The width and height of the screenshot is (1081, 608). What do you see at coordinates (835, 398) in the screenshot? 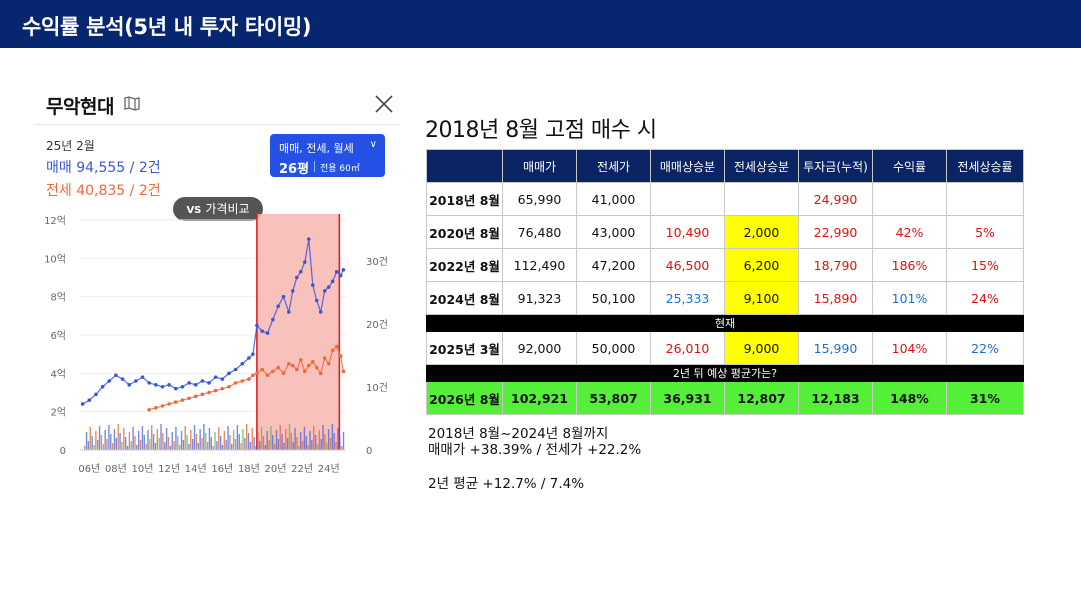
I see `table-cell: 12,183` at bounding box center [835, 398].